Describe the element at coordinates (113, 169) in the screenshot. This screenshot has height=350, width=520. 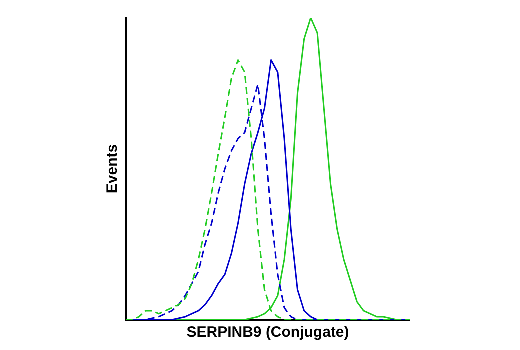
I see `y-axis-title: Events` at that location.